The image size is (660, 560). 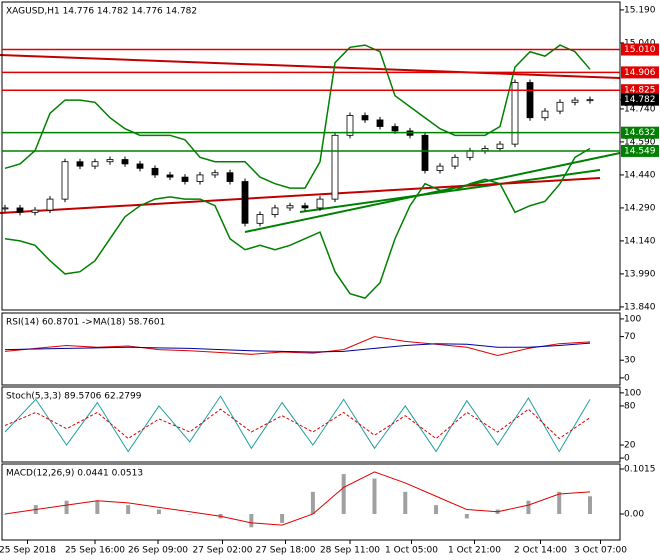 I want to click on y-tick-label: 13.840, so click(x=640, y=307).